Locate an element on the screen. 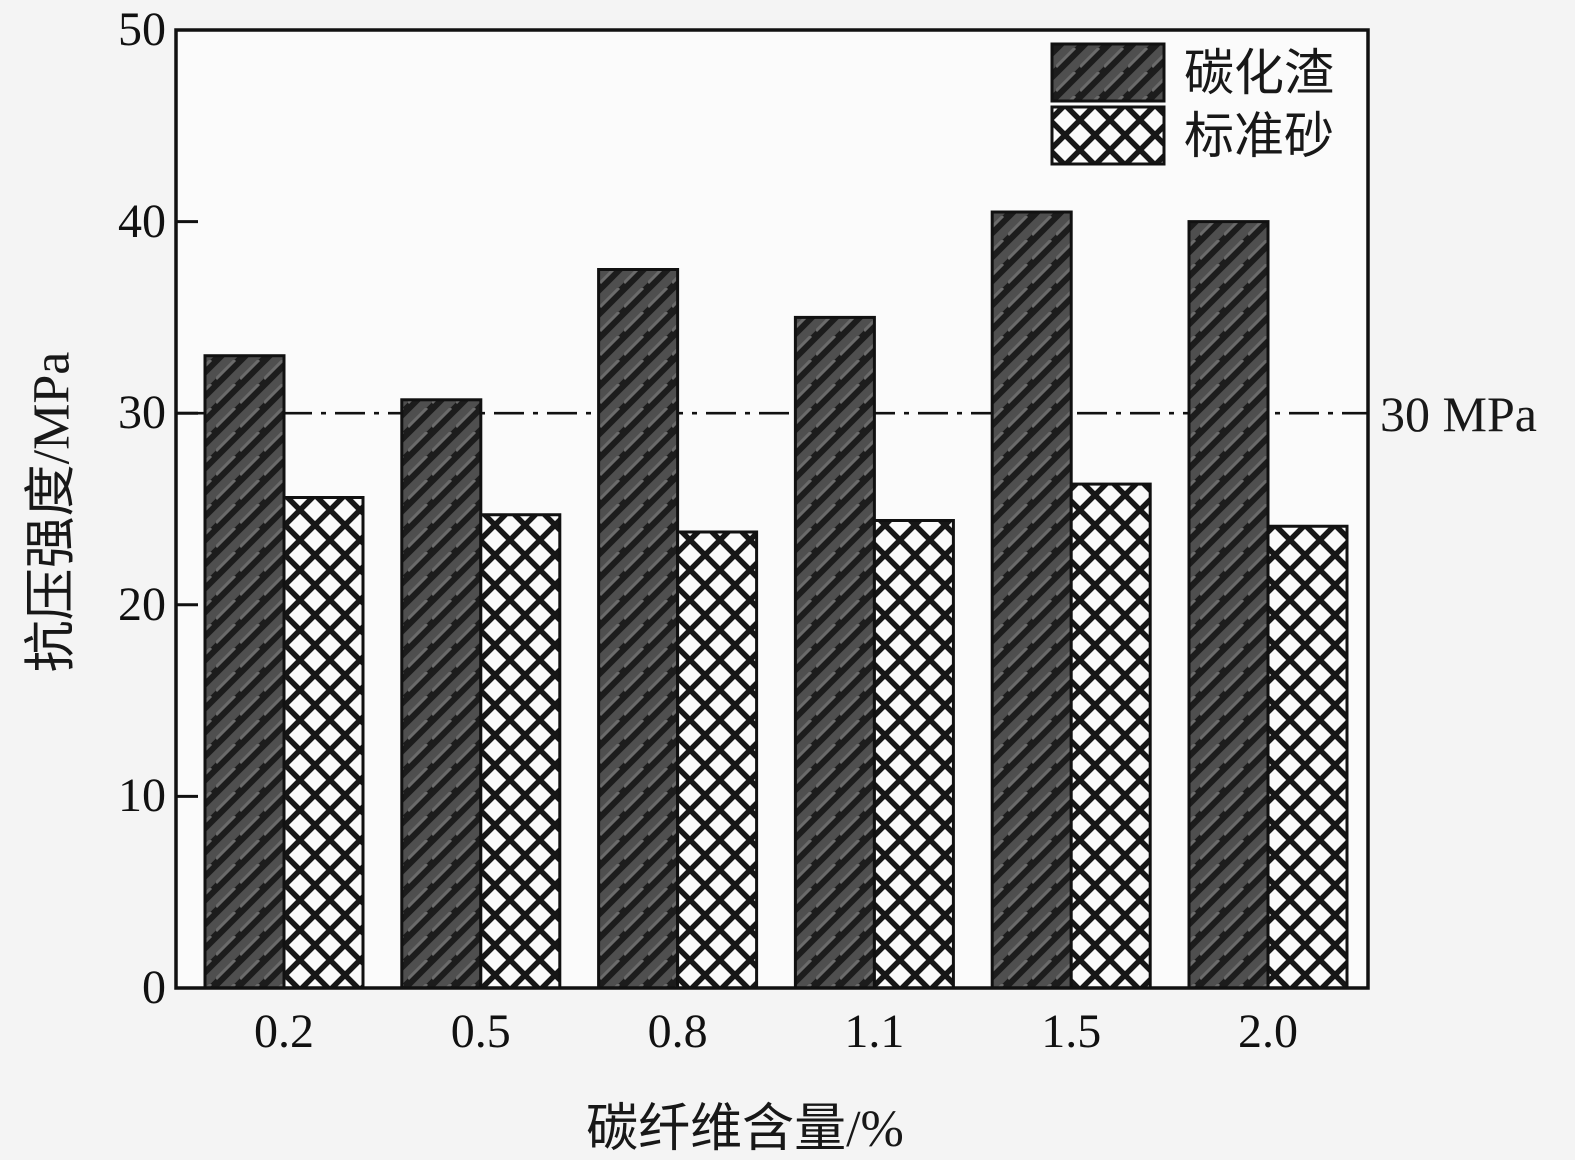 The width and height of the screenshot is (1575, 1160). x-tick-label: 1.1 is located at coordinates (874, 1031).